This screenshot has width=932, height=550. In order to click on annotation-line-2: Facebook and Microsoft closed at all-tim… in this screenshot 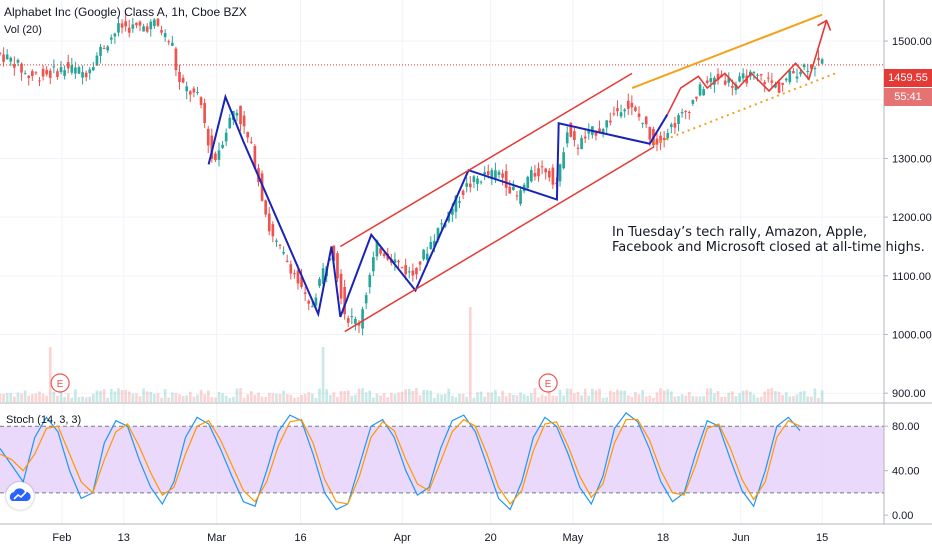, I will do `click(768, 247)`.